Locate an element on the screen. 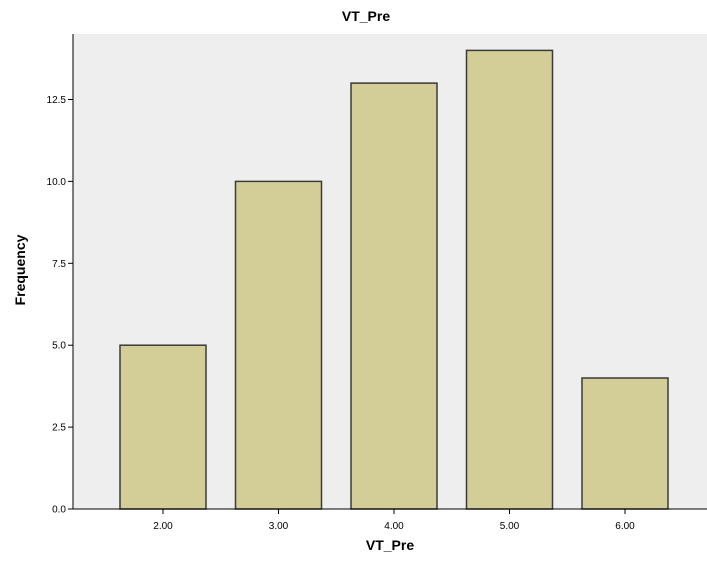 This screenshot has width=707, height=567. x-tick-label: 5.00 is located at coordinates (510, 526).